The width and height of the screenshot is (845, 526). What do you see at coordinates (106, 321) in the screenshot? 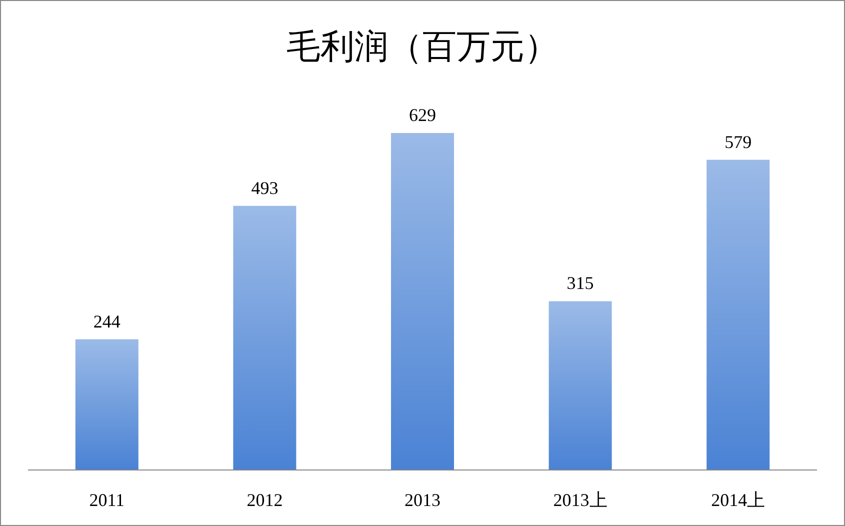
I see `data-label: 244` at bounding box center [106, 321].